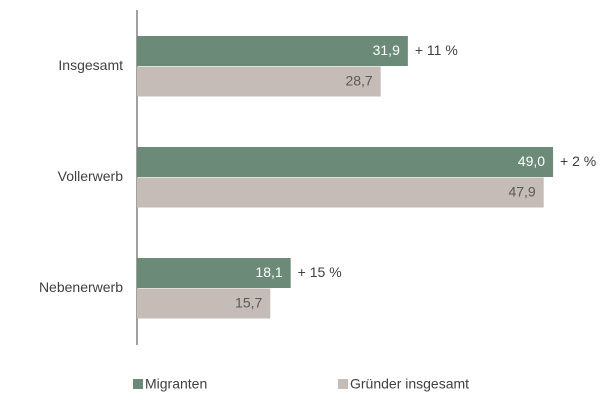 The image size is (614, 400). What do you see at coordinates (320, 272) in the screenshot?
I see `annotation: + 15 %` at bounding box center [320, 272].